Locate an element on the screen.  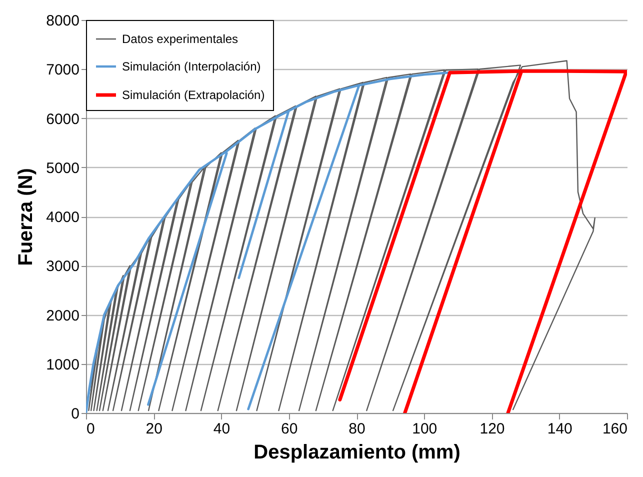
legend-label: Simulación (Extrapolación) is located at coordinates (193, 95).